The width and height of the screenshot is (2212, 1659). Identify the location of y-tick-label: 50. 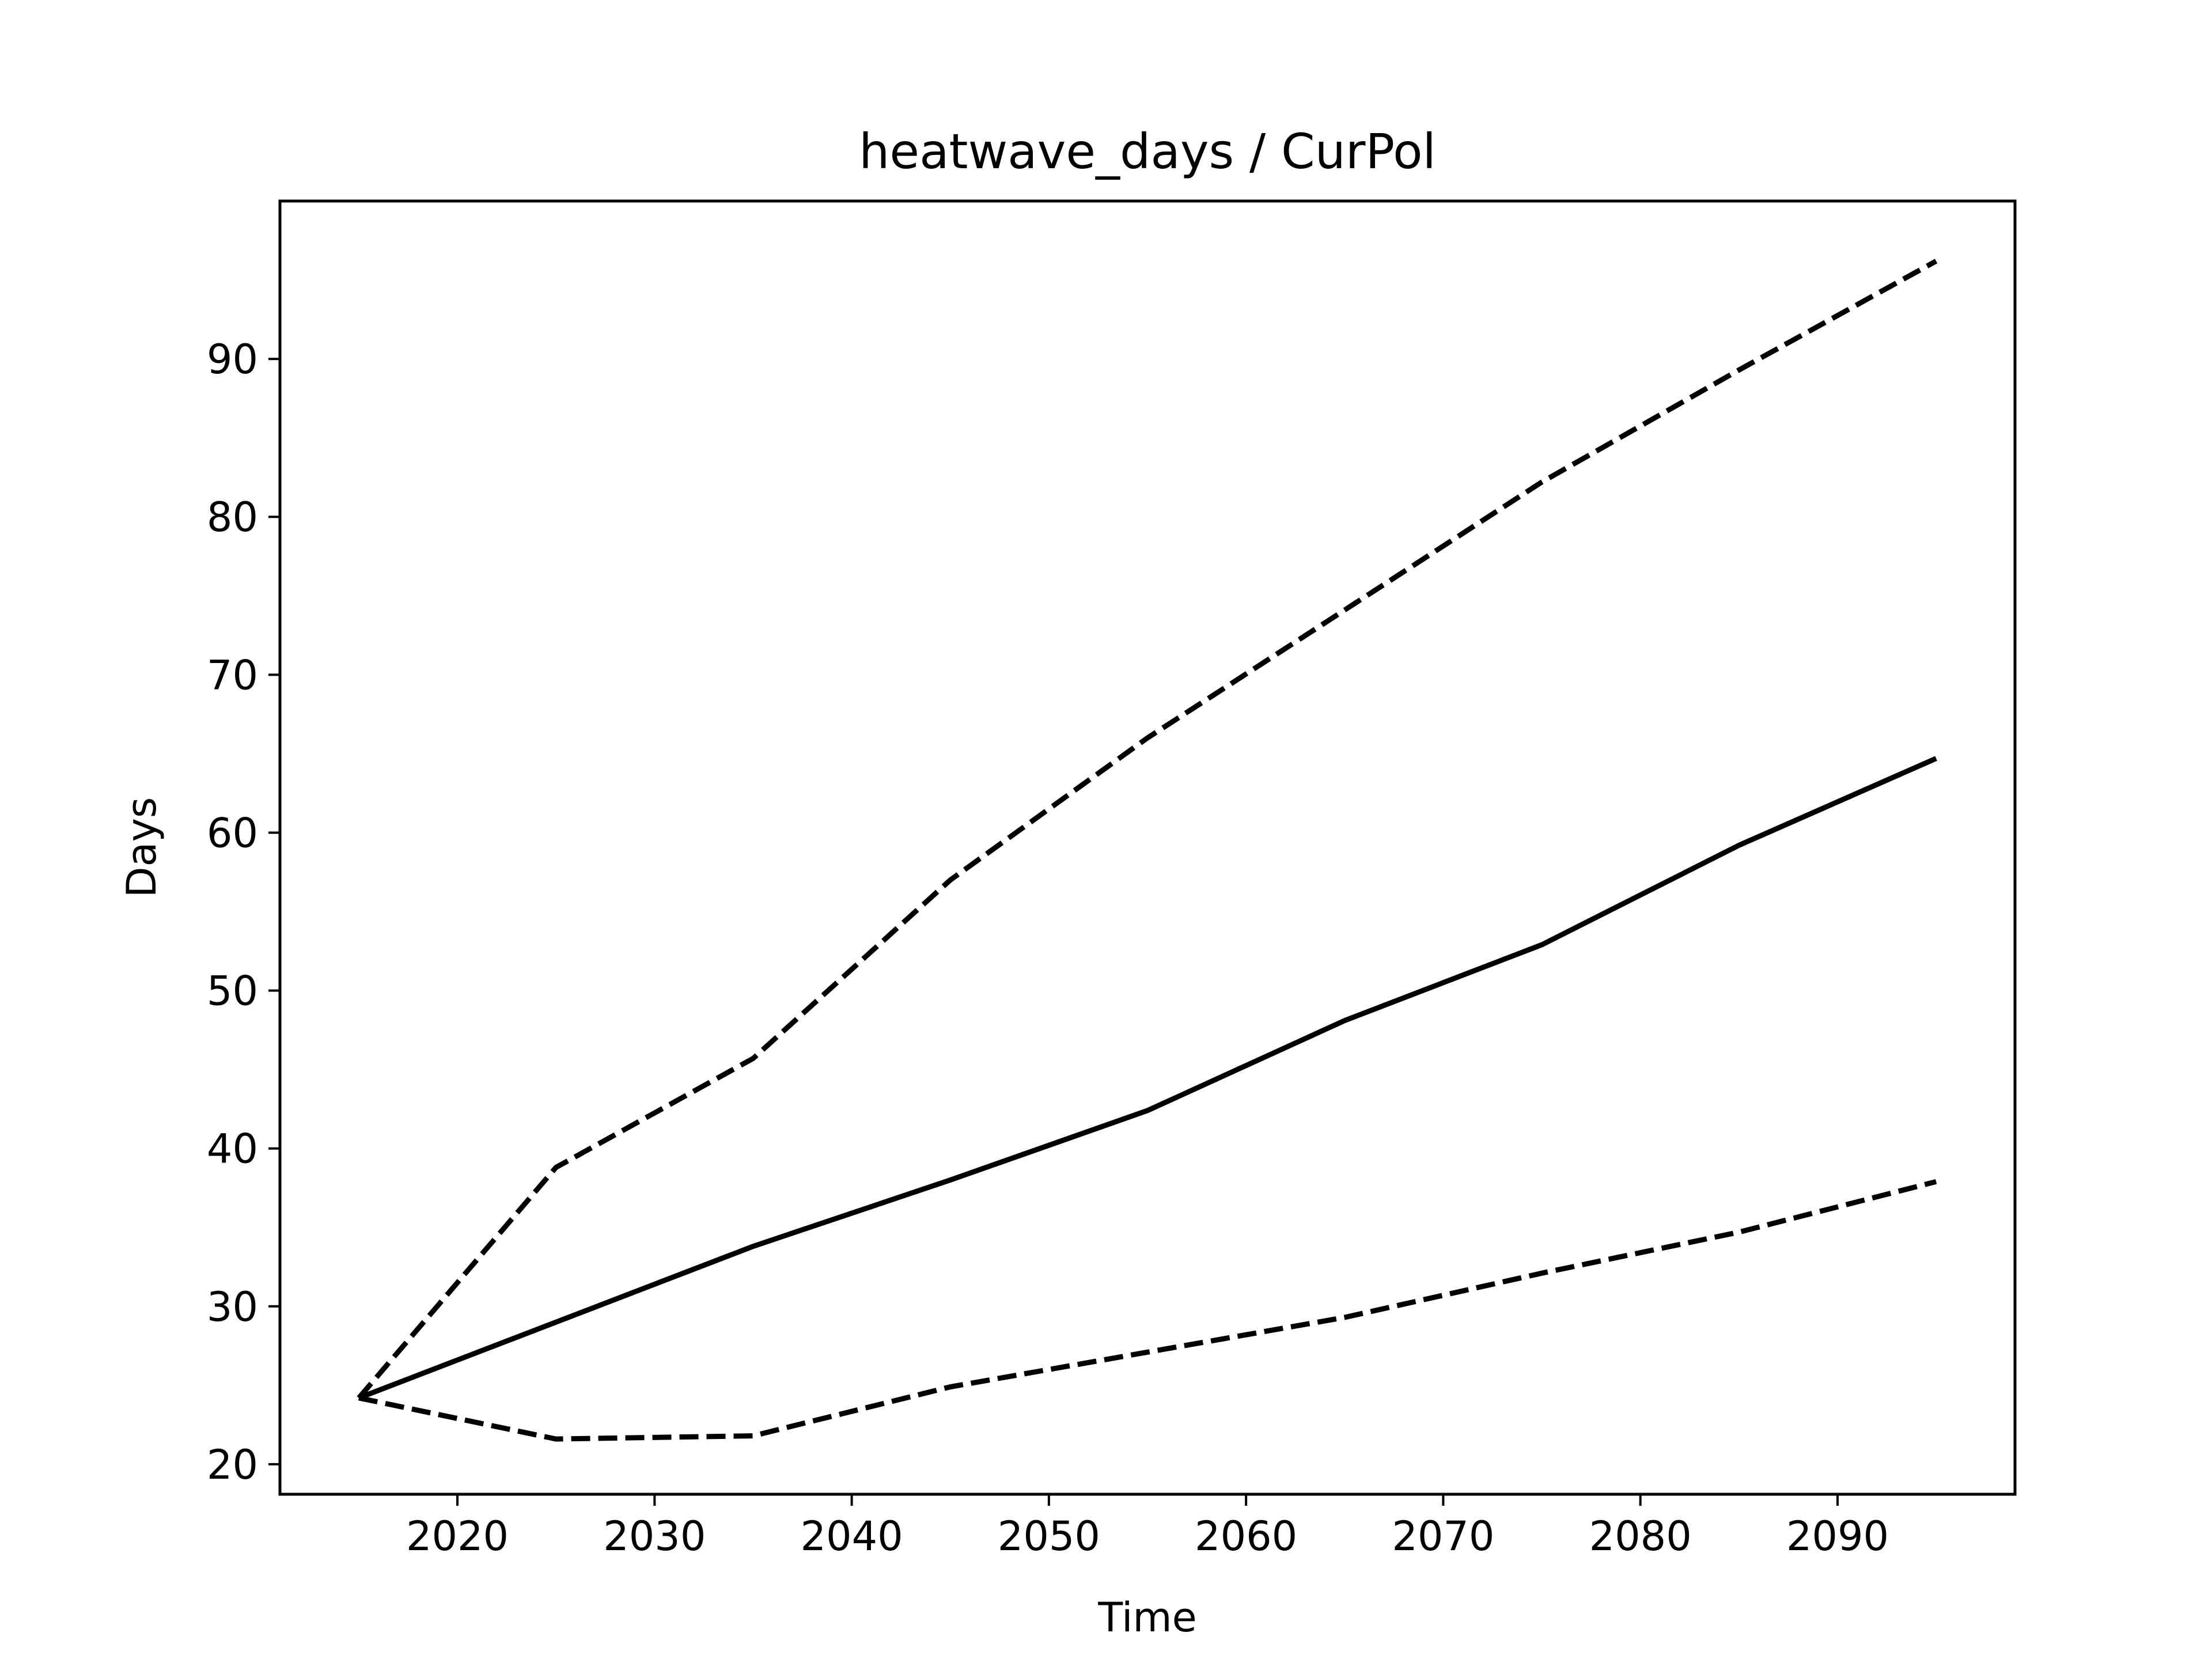
(232, 991).